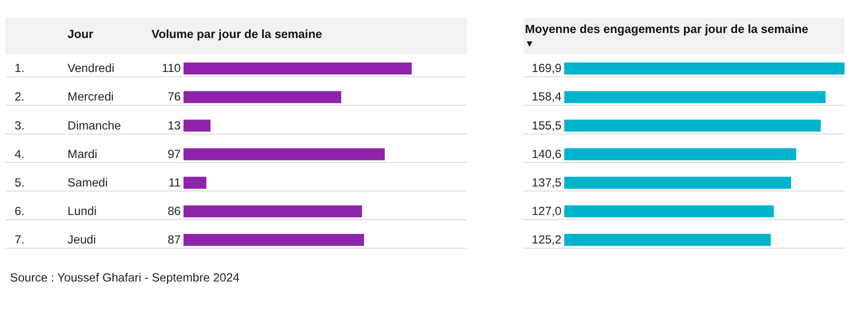 The width and height of the screenshot is (850, 336). Describe the element at coordinates (547, 125) in the screenshot. I see `data-label: 155,5` at that location.